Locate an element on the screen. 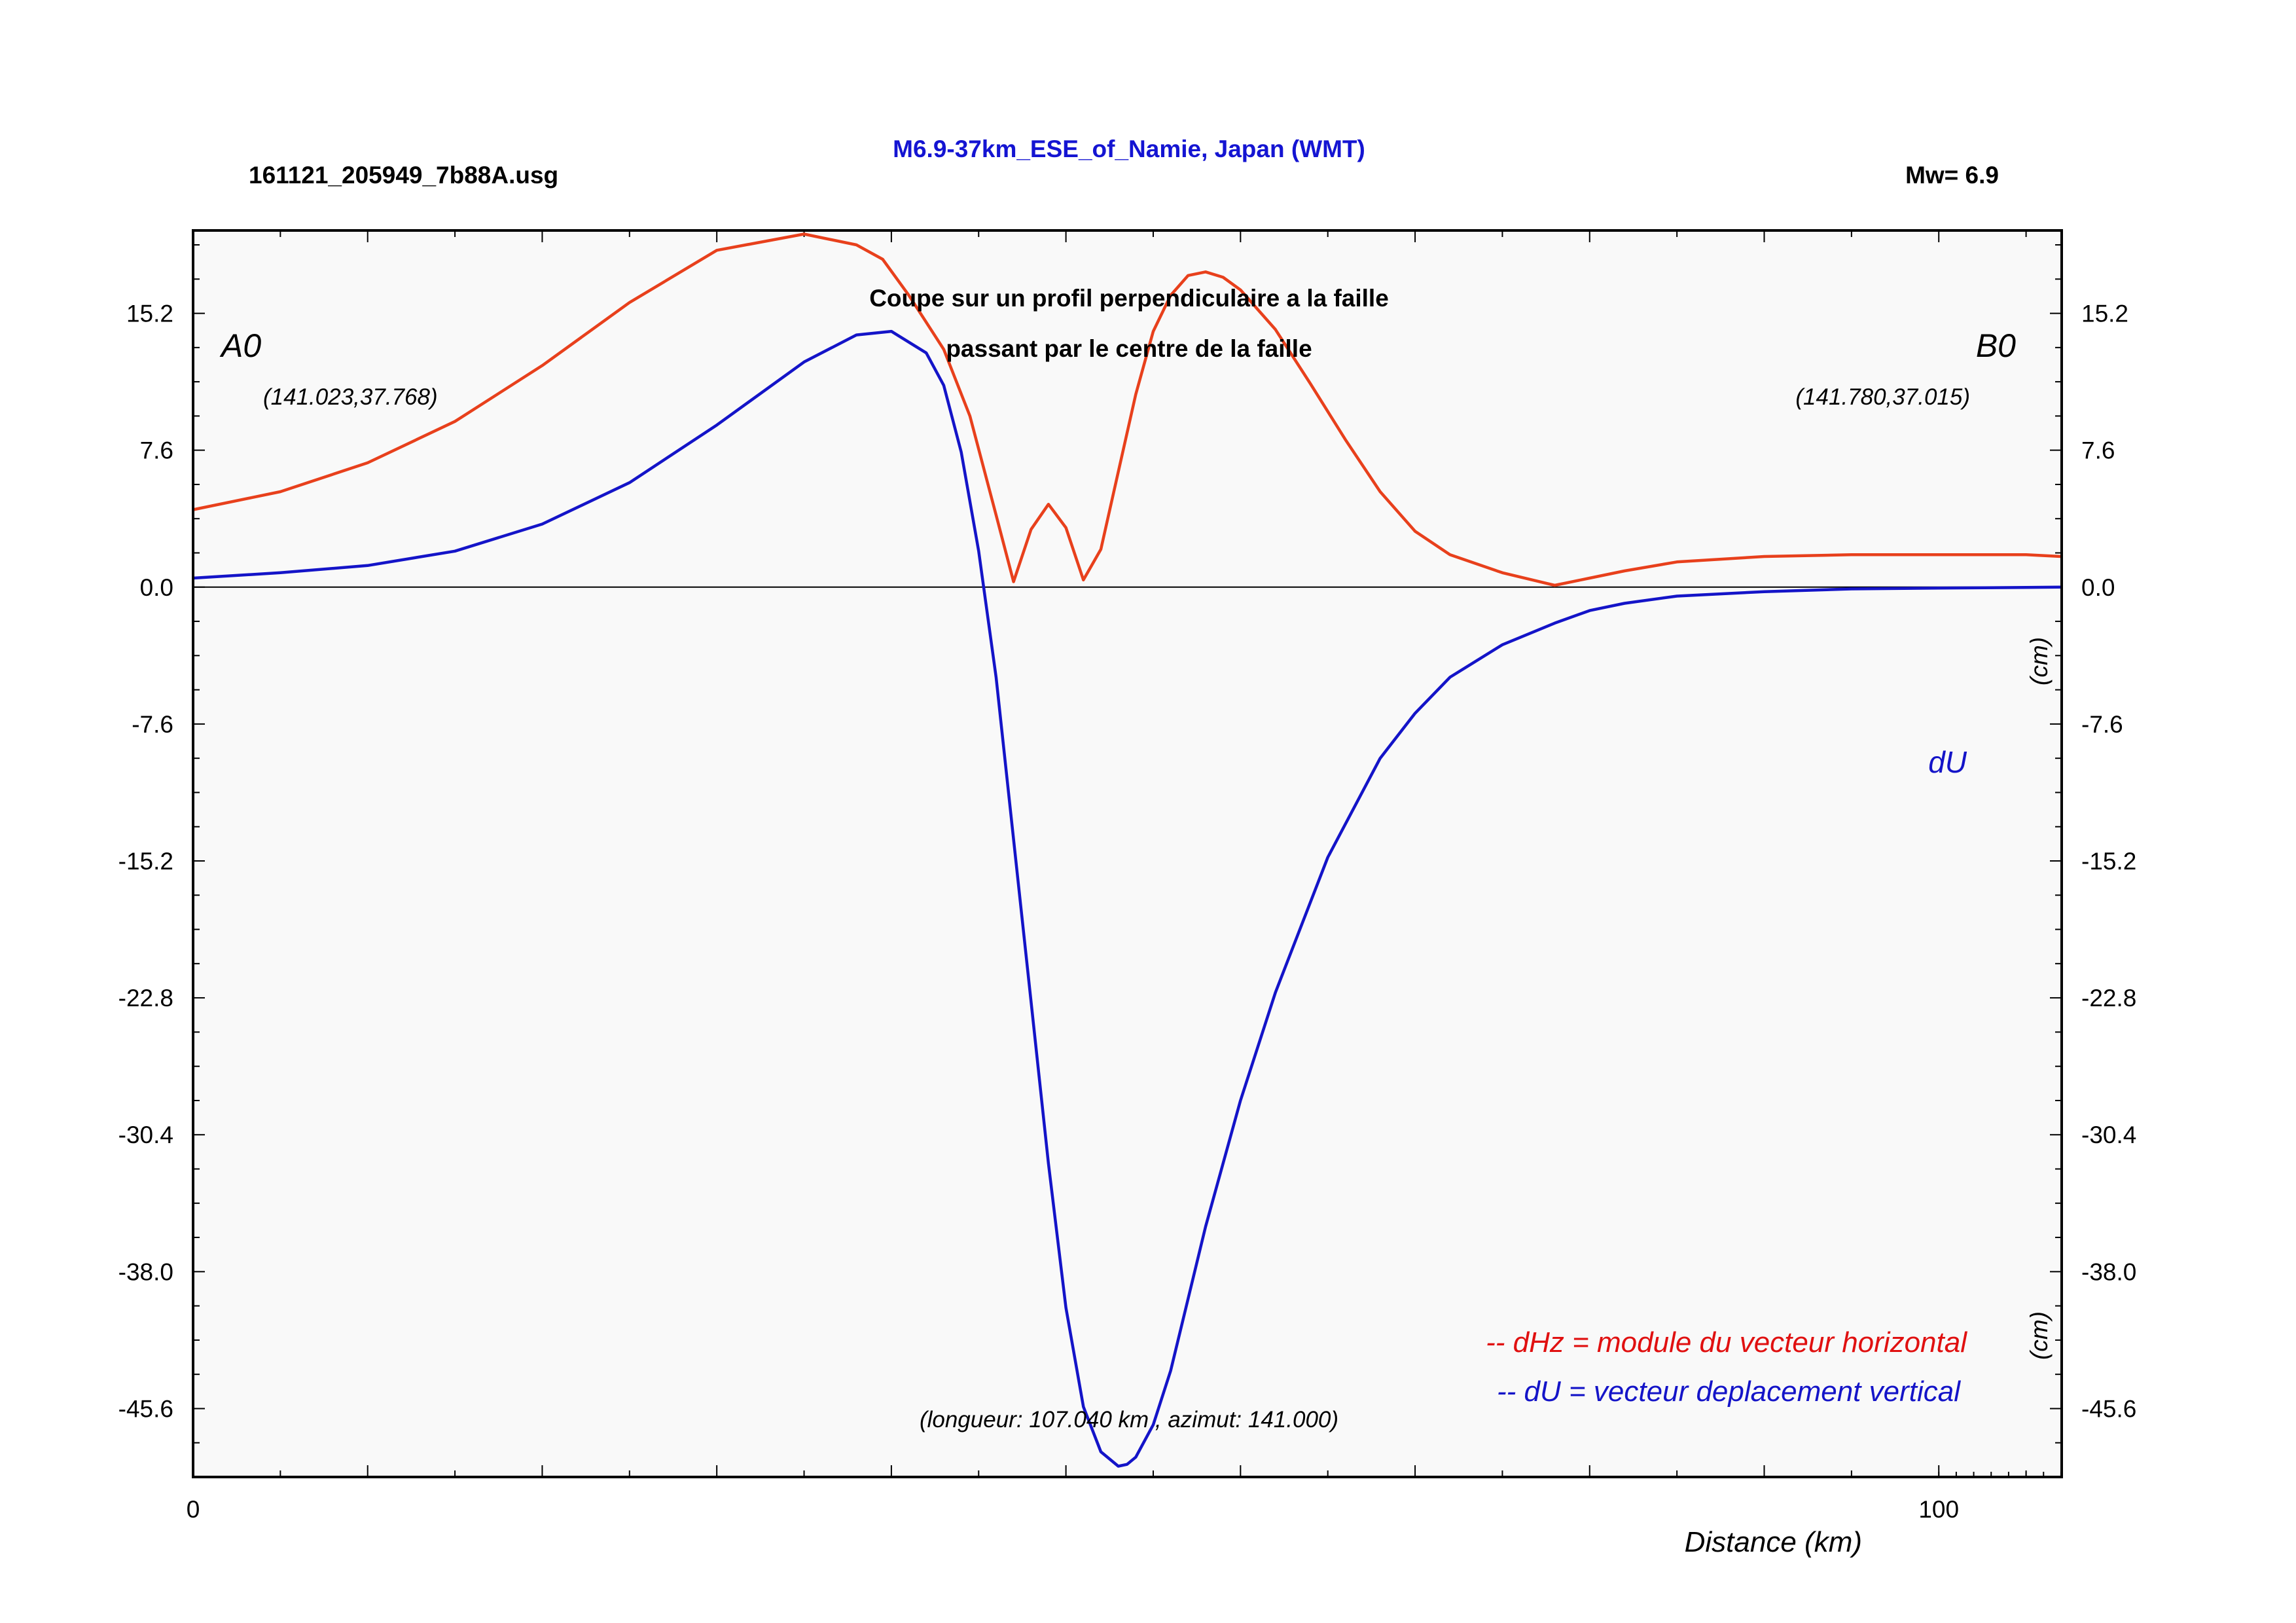  y-tick-label-right: -30.4 is located at coordinates (2108, 1135).